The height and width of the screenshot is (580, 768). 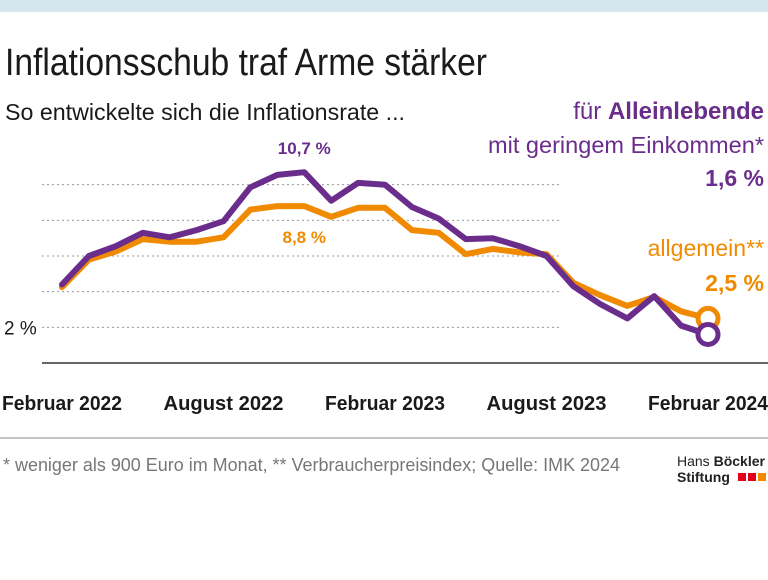 I want to click on logo-word: Hans, so click(x=693, y=461).